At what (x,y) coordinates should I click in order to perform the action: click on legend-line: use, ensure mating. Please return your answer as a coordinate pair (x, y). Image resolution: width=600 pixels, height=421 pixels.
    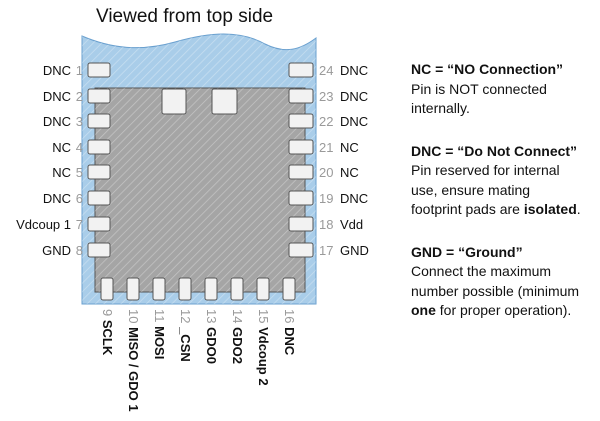
    Looking at the image, I should click on (505, 191).